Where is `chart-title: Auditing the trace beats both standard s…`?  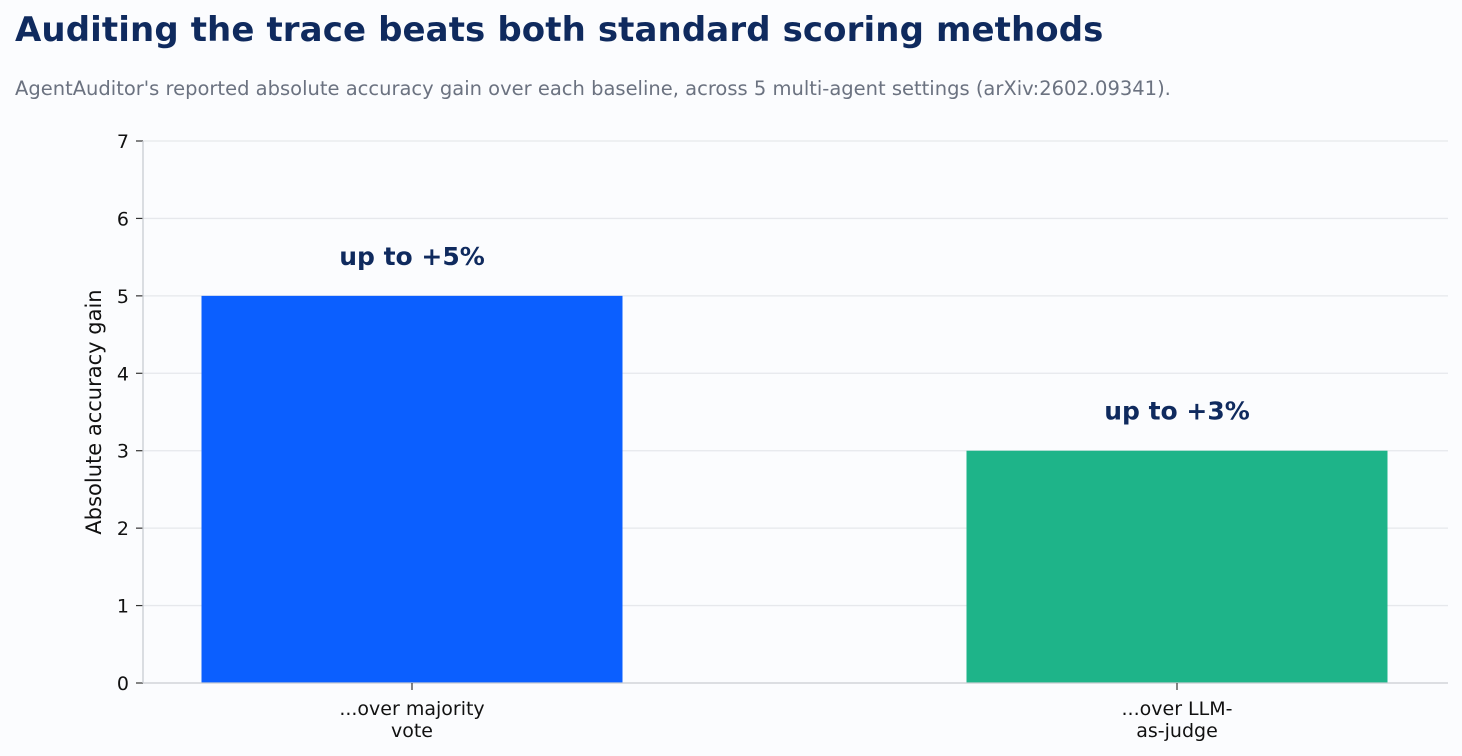
chart-title: Auditing the trace beats both standard s… is located at coordinates (559, 30).